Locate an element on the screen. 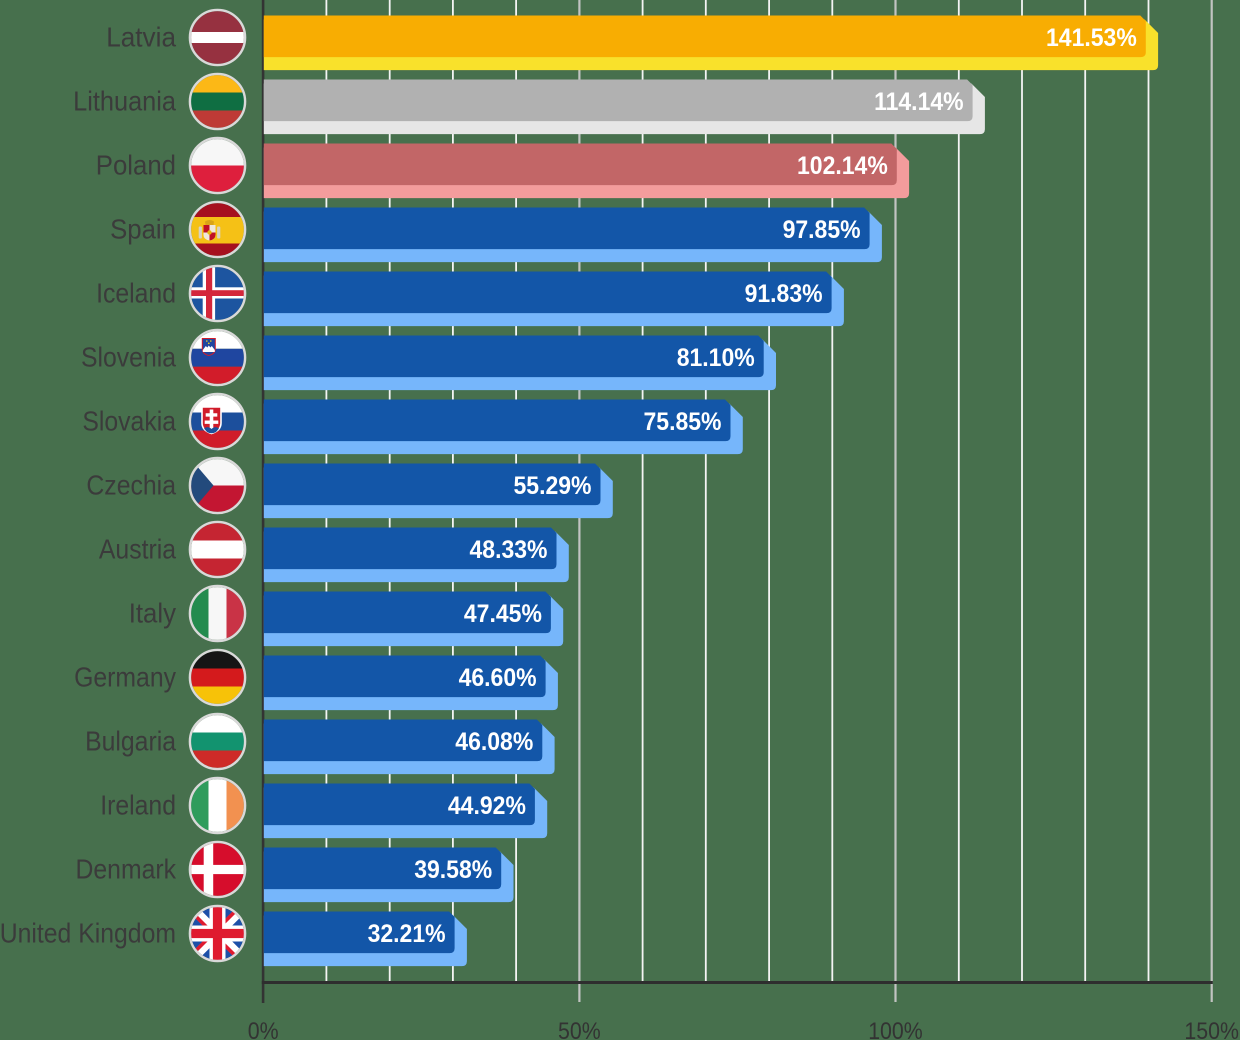 This screenshot has width=1240, height=1045. svg-text: Denmark is located at coordinates (126, 869).